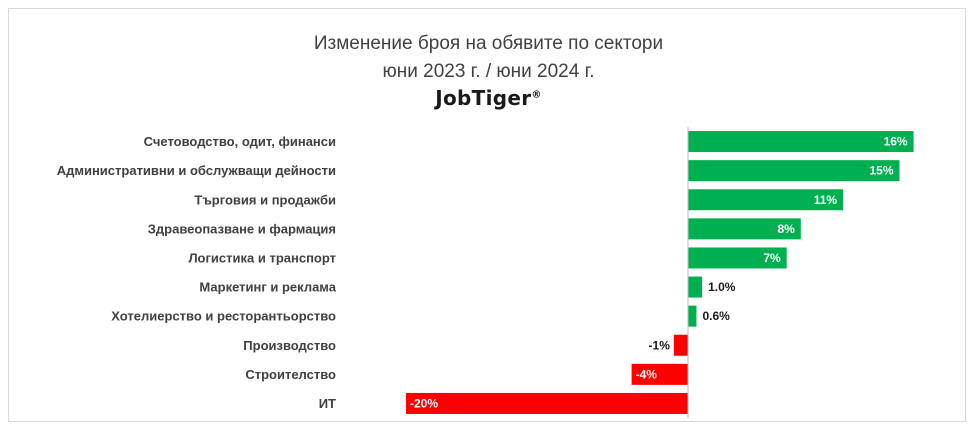 This screenshot has height=436, width=977. What do you see at coordinates (786, 229) in the screenshot?
I see `value-label: 8%` at bounding box center [786, 229].